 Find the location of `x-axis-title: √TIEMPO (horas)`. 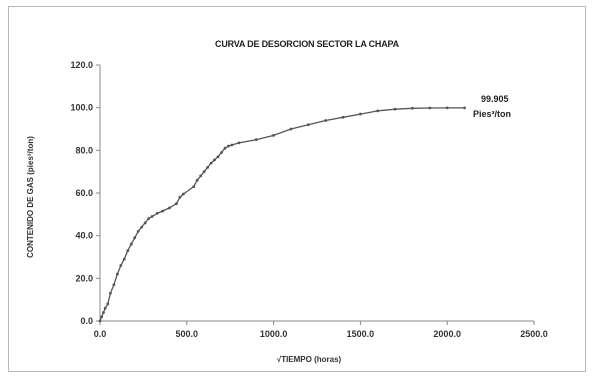

x-axis-title: √TIEMPO (horas) is located at coordinates (309, 359).